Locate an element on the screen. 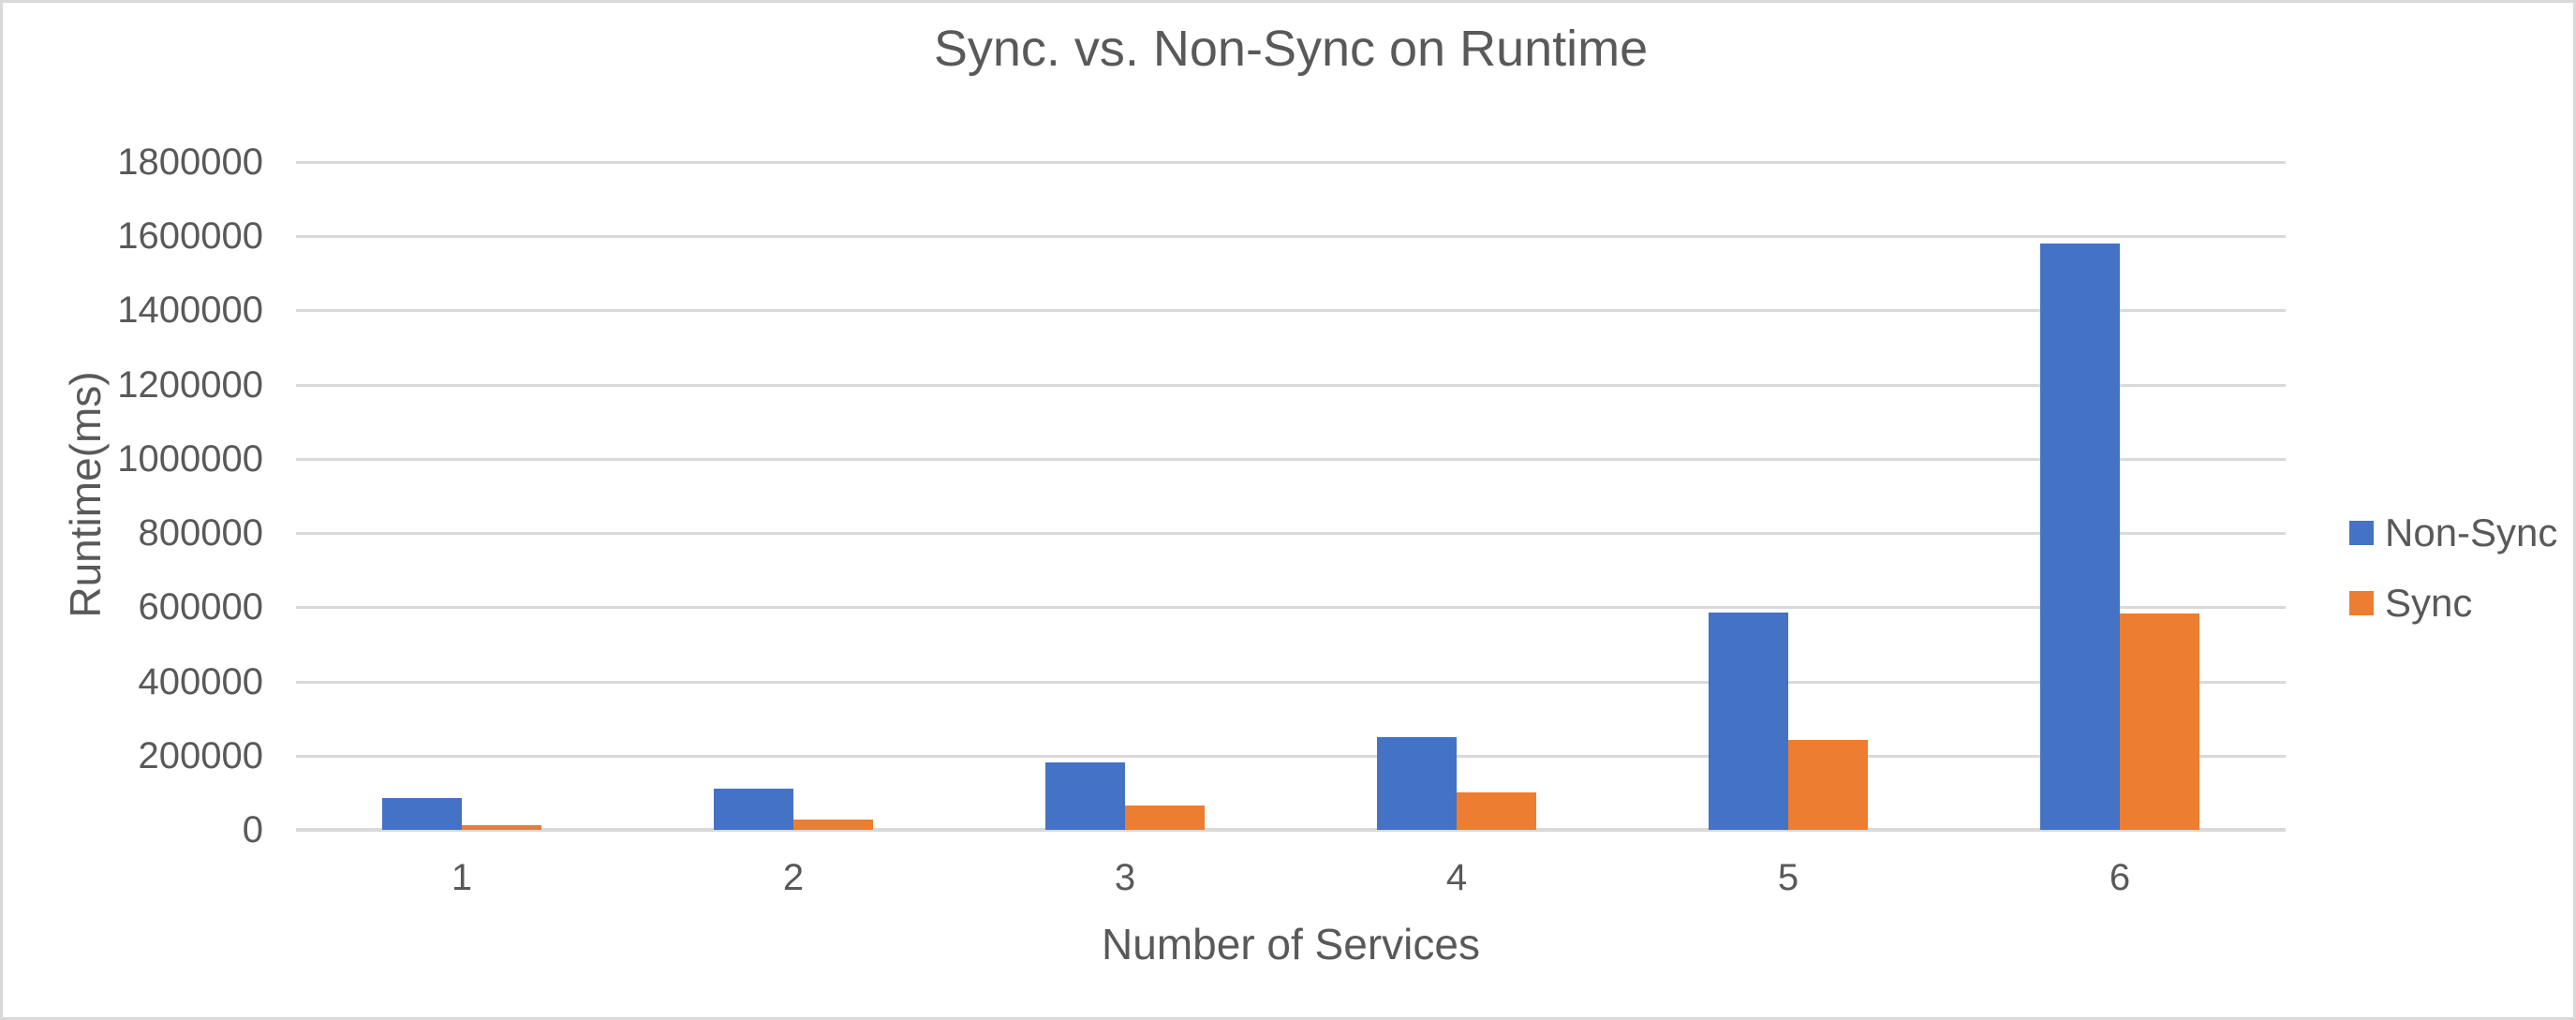 Image resolution: width=2576 pixels, height=1020 pixels. bar-sync-cat4 is located at coordinates (1496, 811).